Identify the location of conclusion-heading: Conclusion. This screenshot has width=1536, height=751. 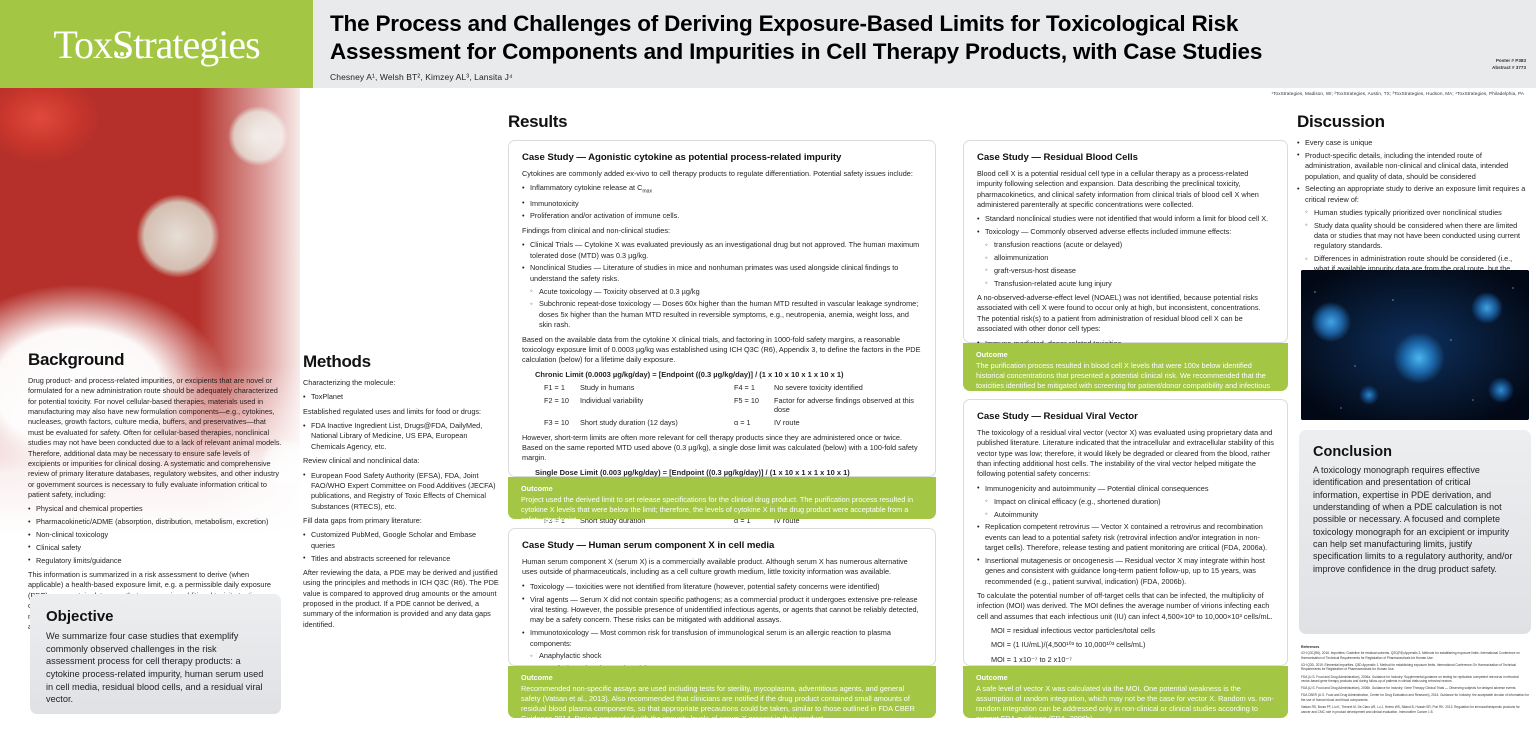
(1352, 452).